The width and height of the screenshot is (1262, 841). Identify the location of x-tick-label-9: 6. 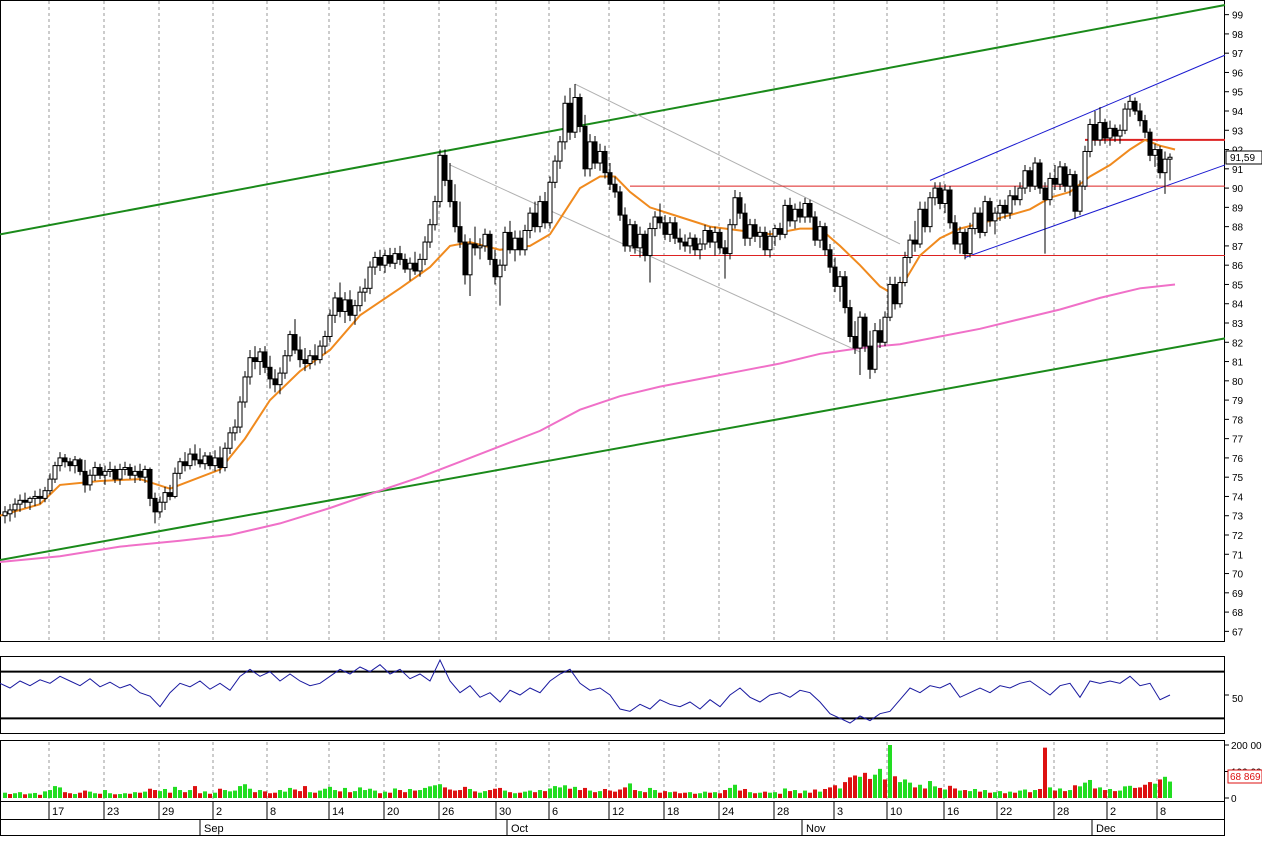
(555, 812).